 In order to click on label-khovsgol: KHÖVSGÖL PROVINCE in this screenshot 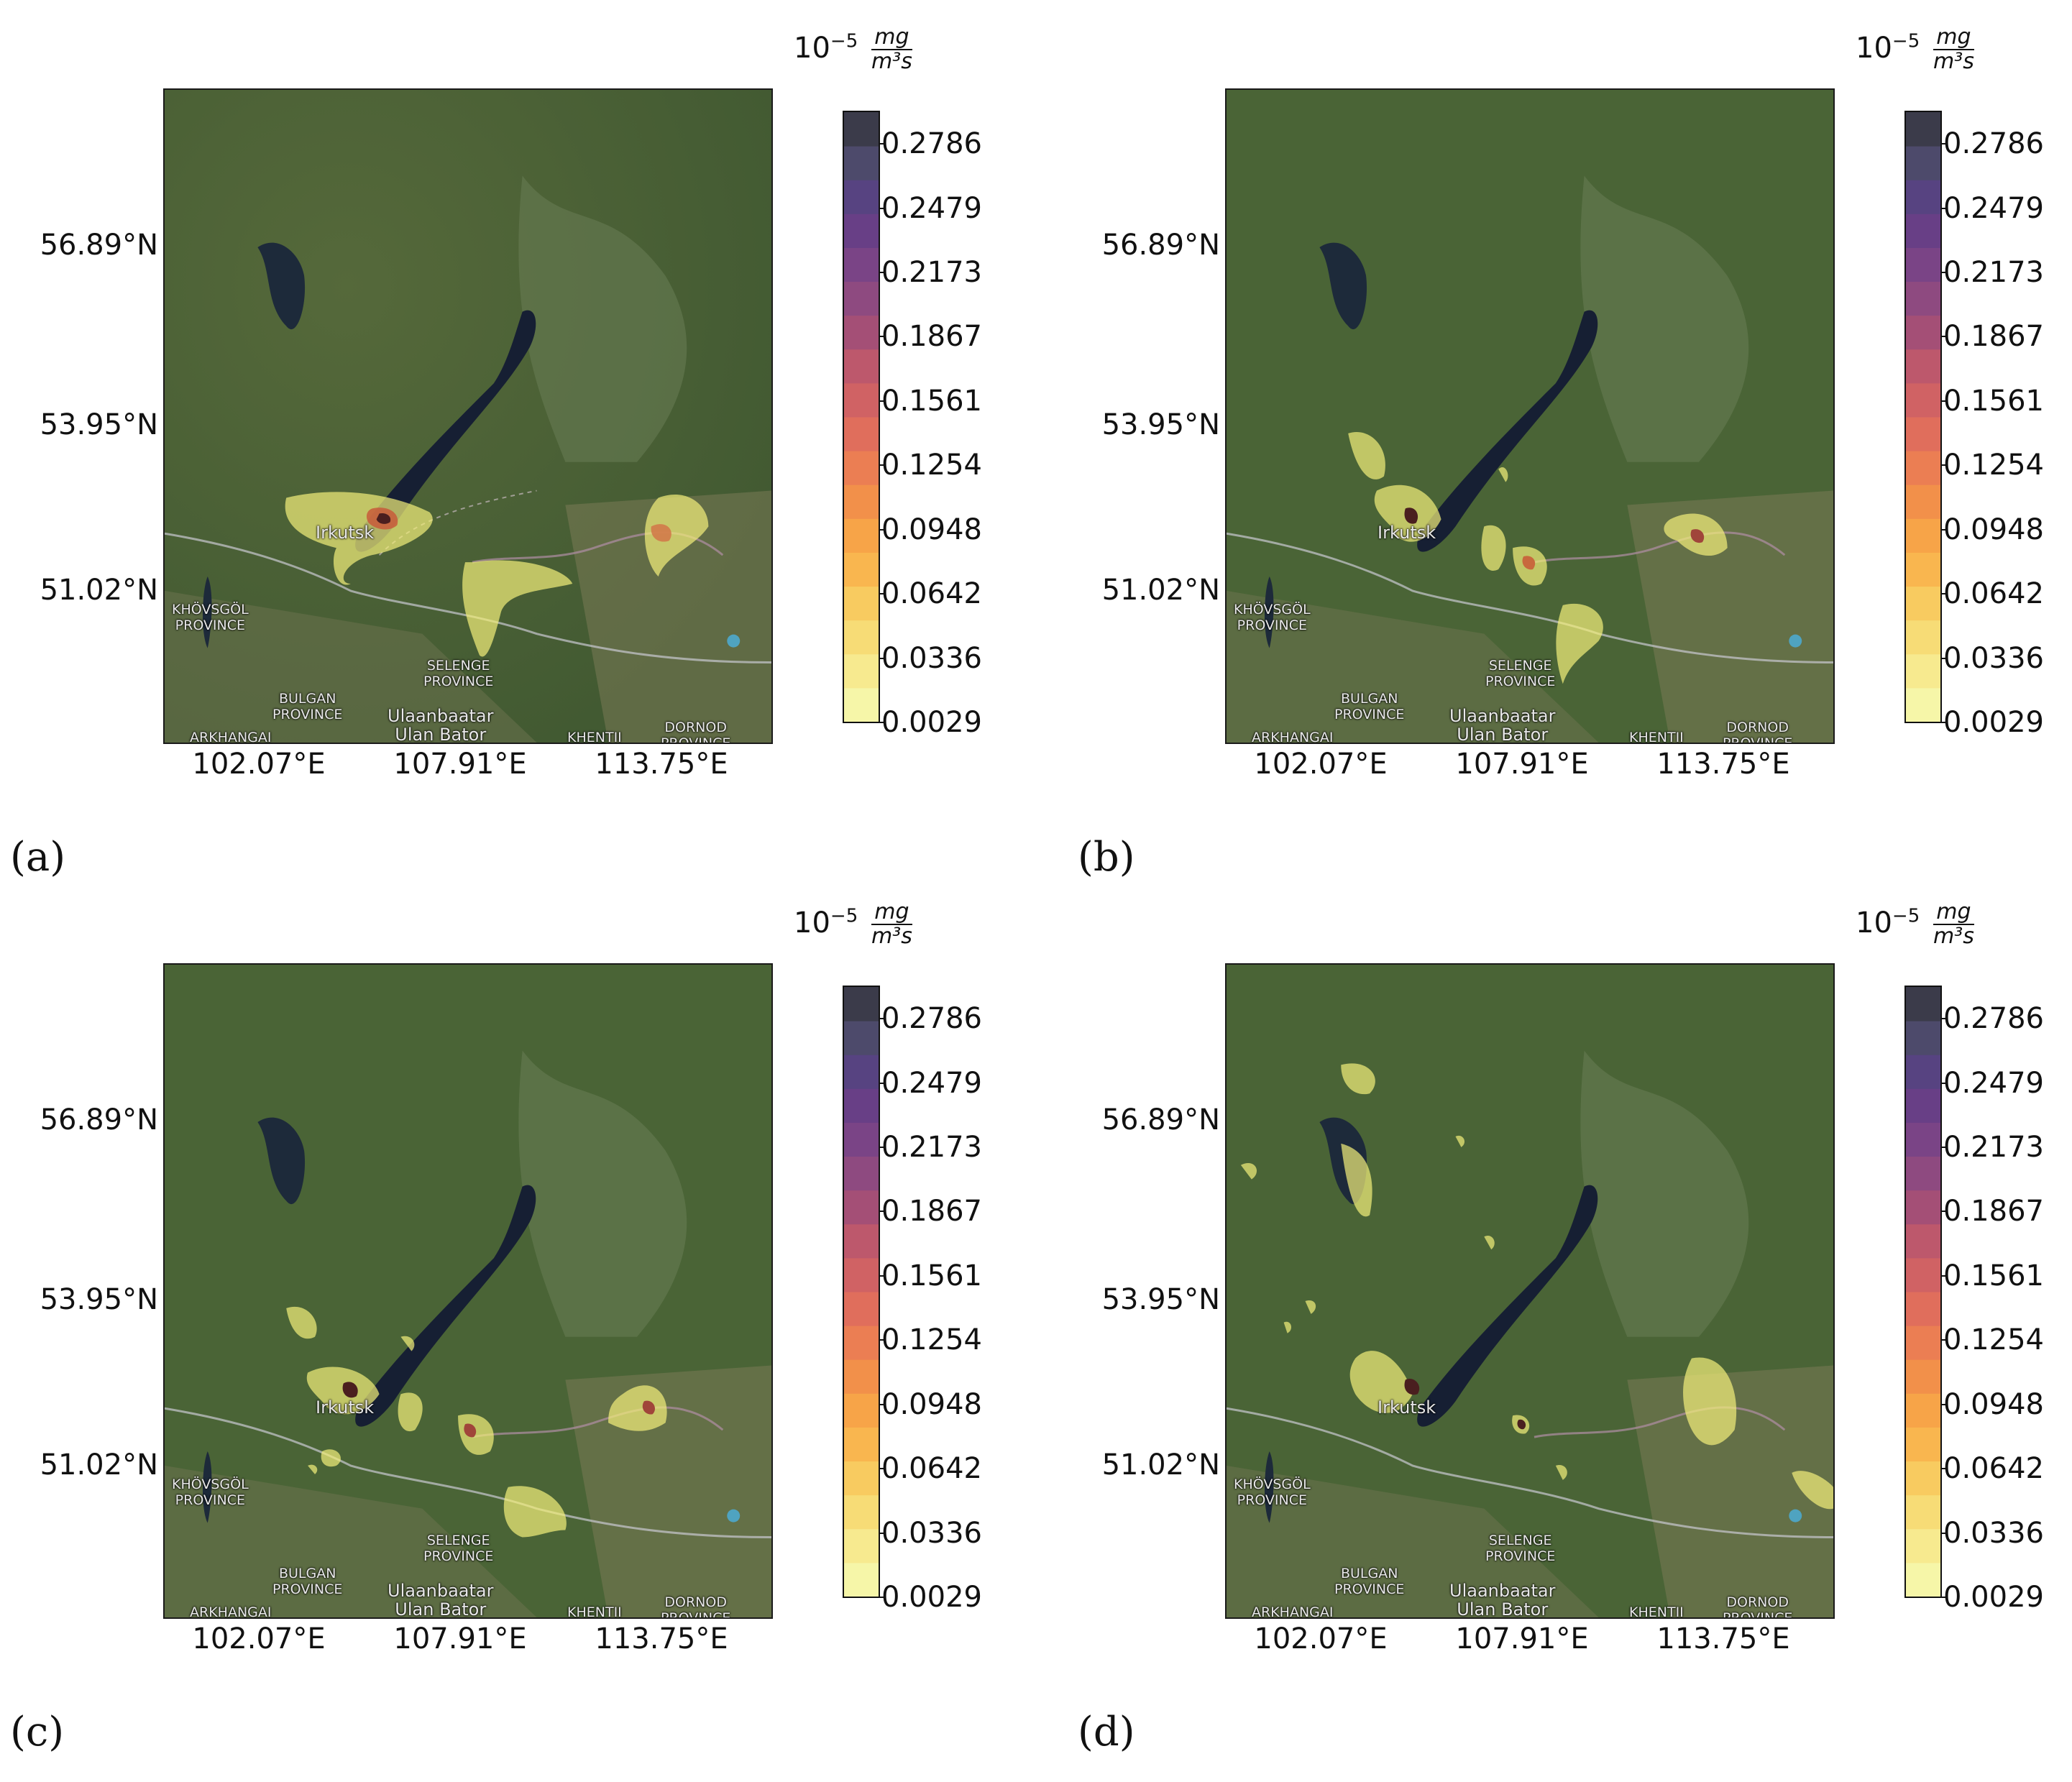, I will do `click(210, 617)`.